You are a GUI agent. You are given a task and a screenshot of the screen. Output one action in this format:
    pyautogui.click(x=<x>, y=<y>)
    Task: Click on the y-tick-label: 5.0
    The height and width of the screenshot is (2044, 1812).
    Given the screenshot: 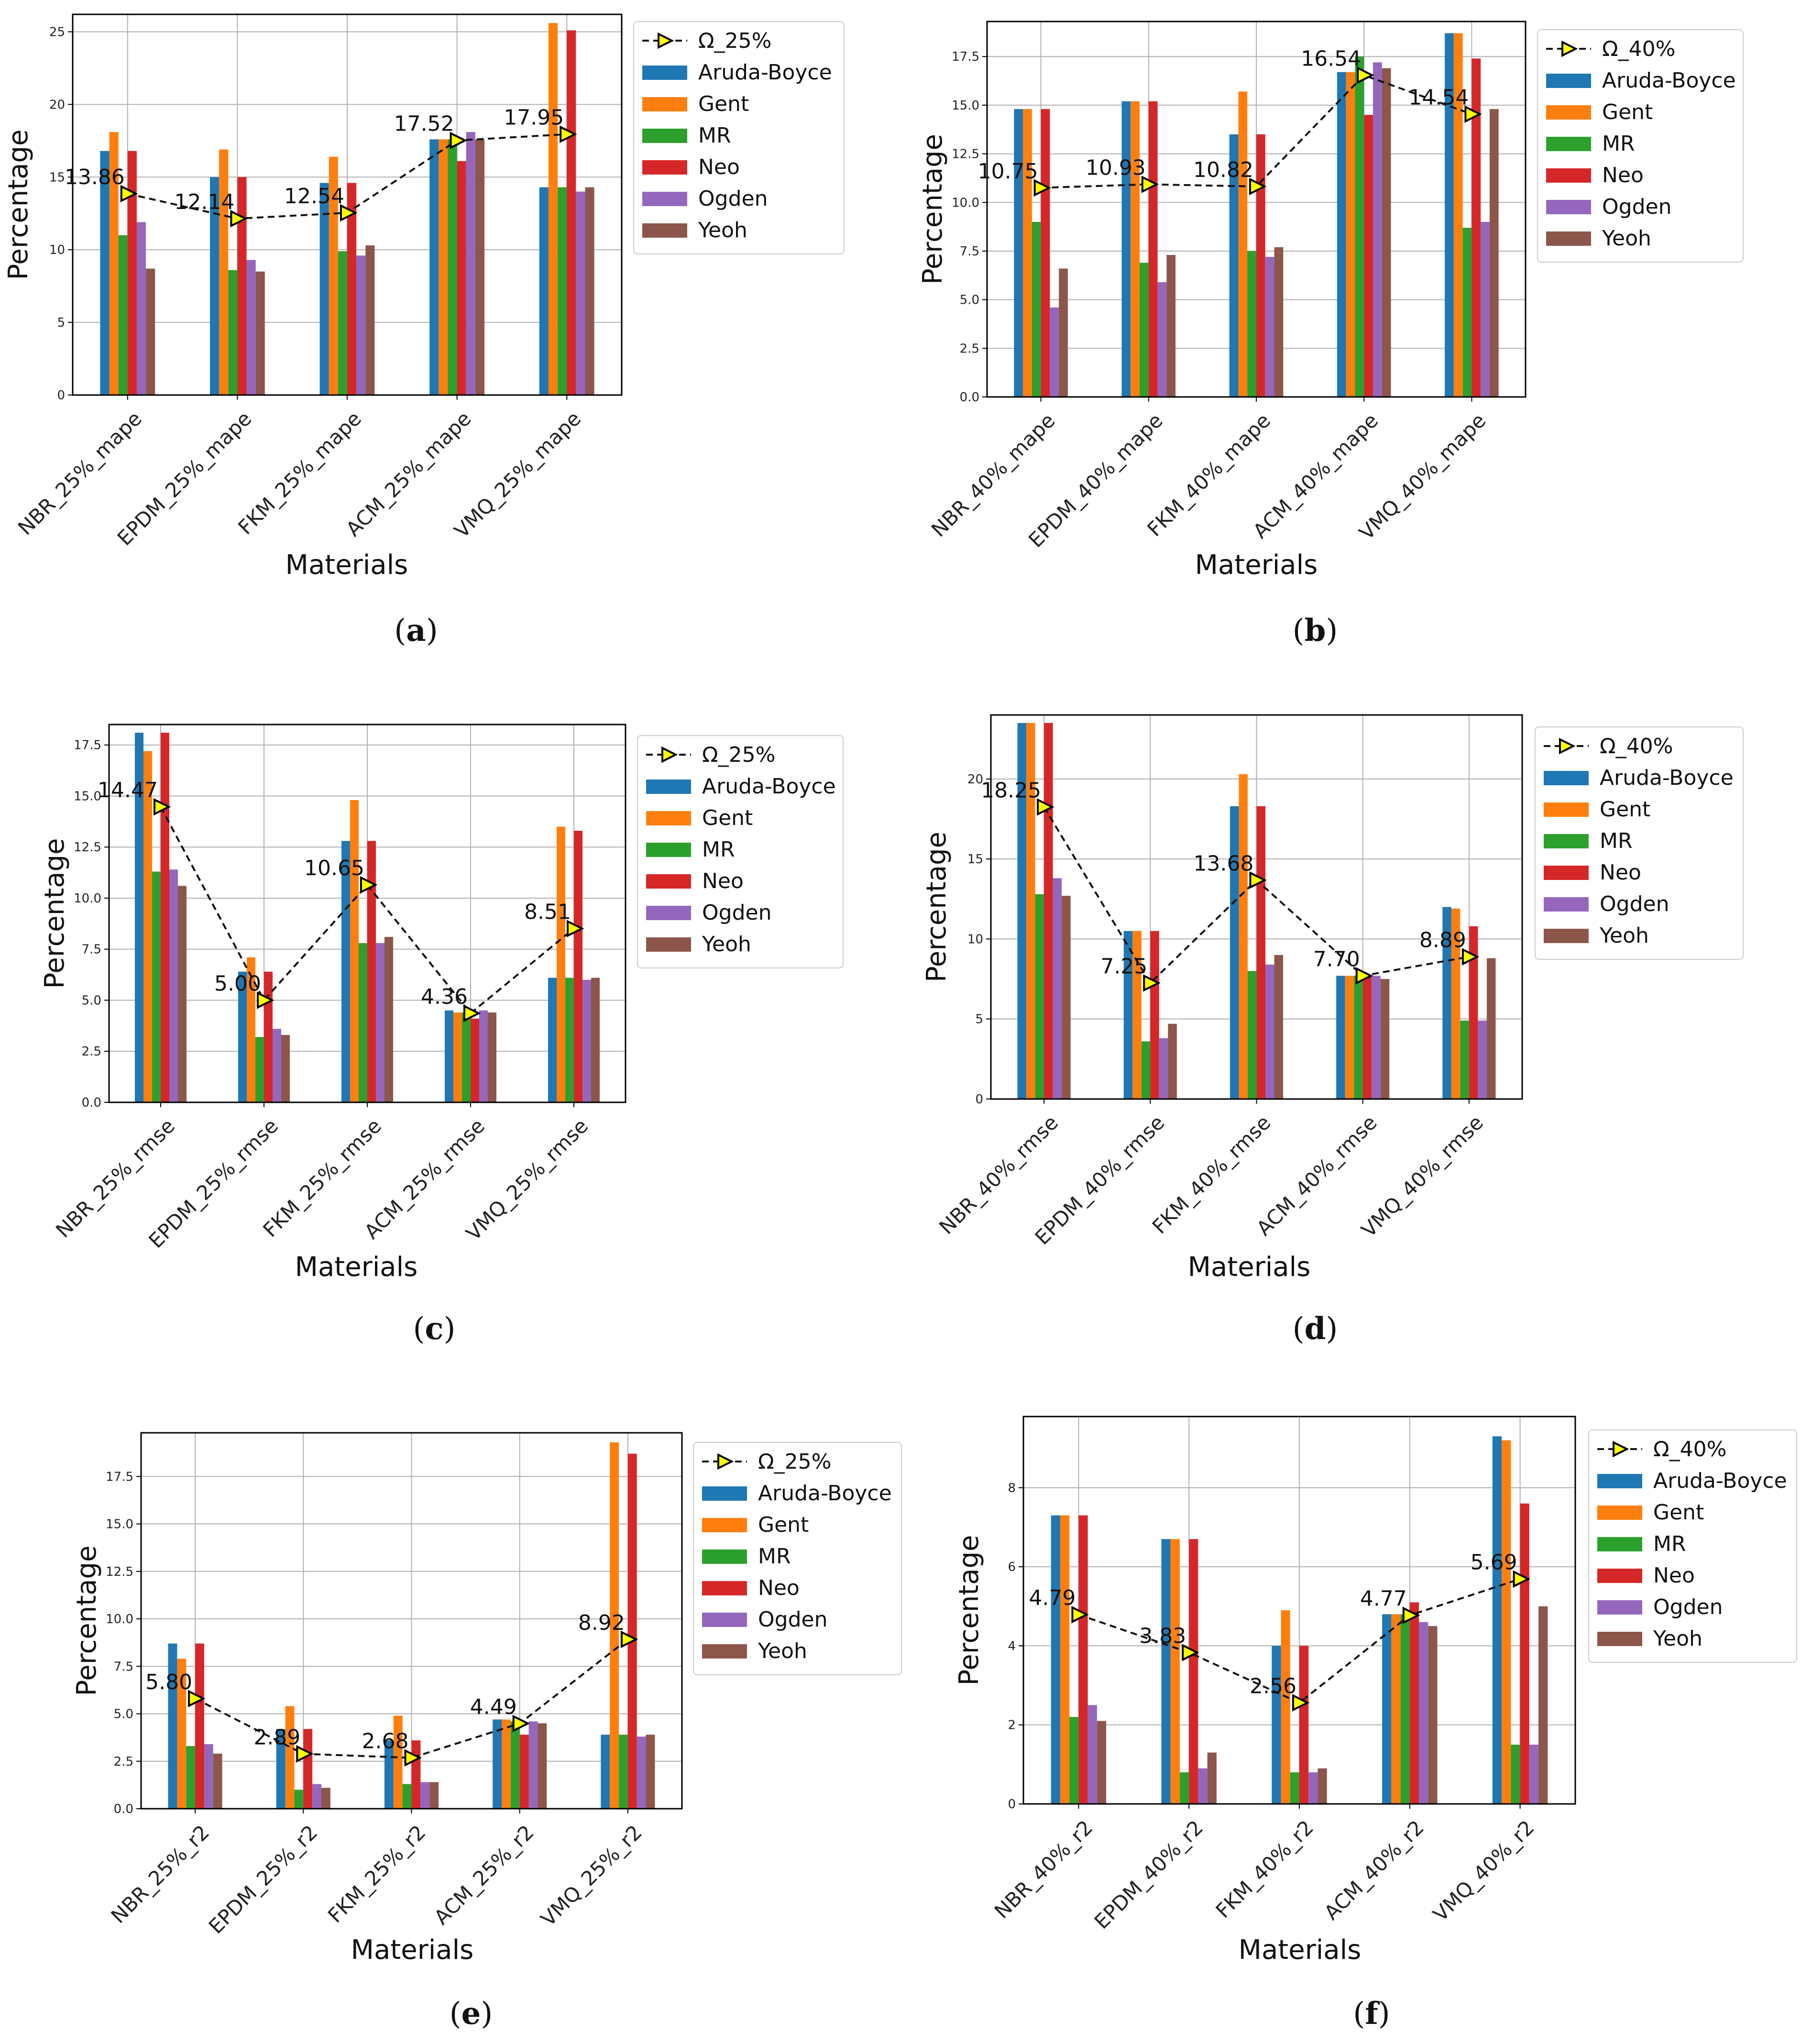 What is the action you would take?
    pyautogui.click(x=123, y=1714)
    